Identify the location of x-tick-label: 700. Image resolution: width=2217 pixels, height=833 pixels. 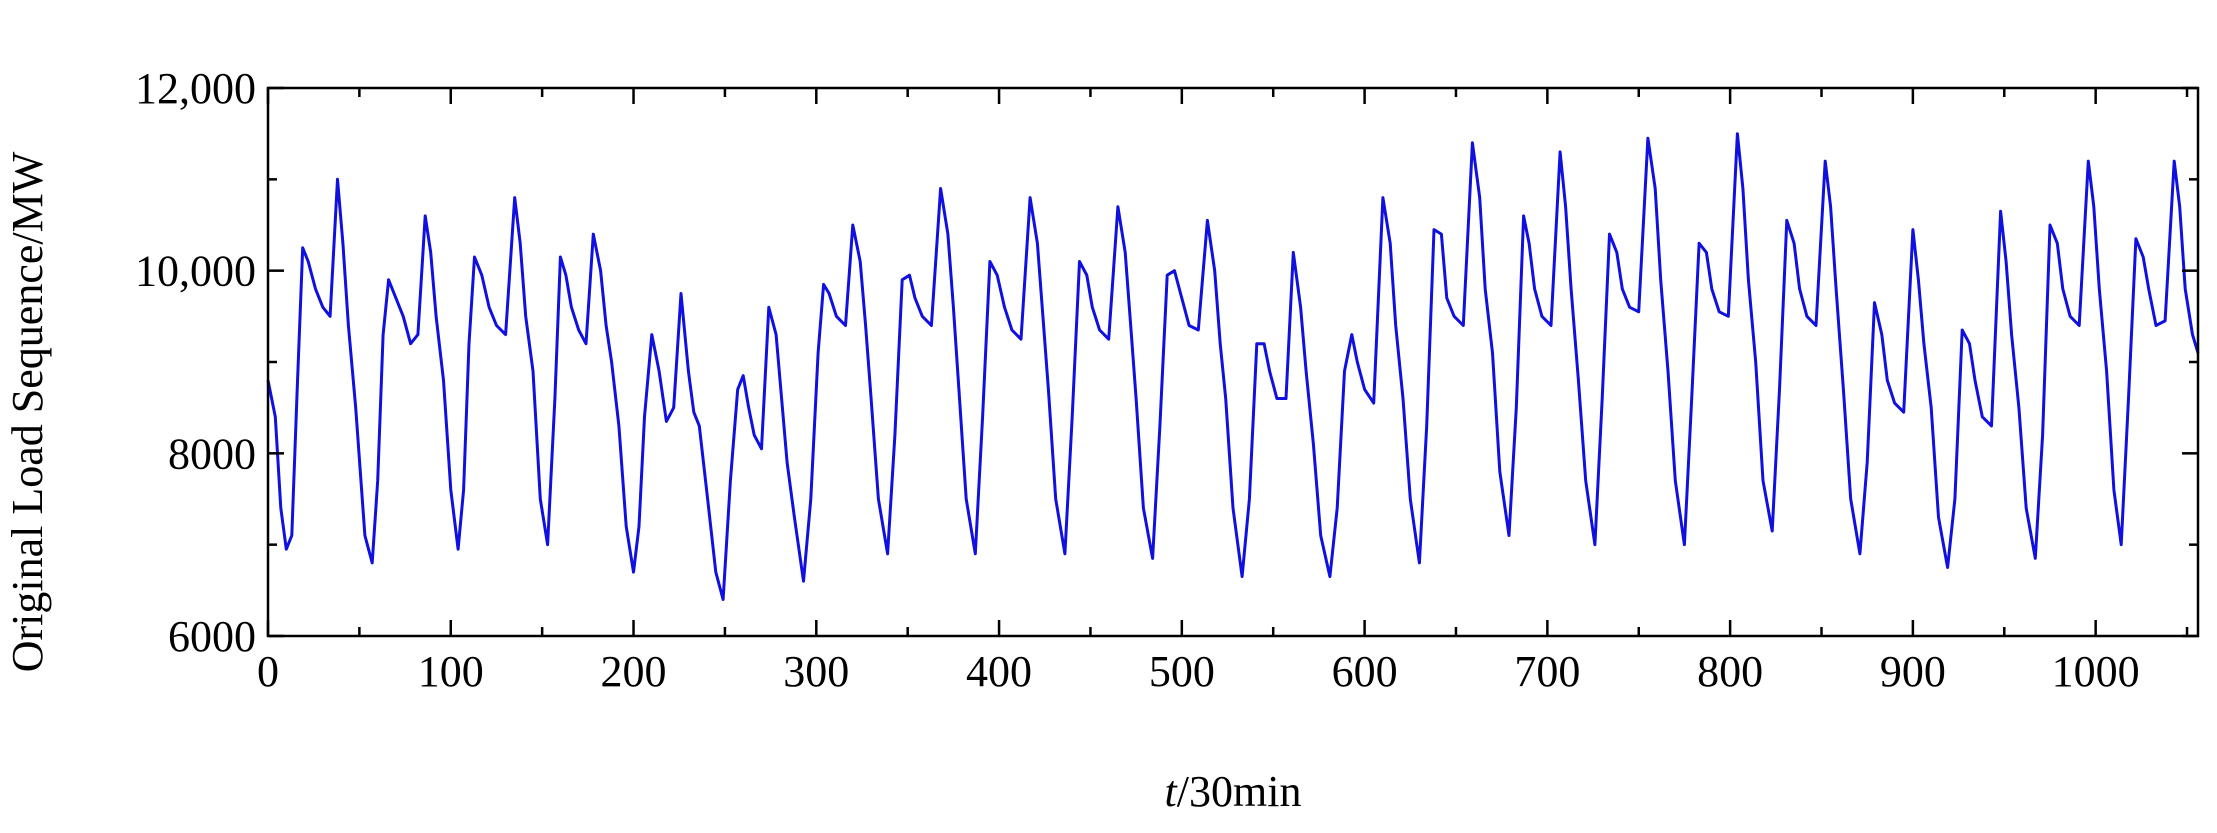
(1547, 671).